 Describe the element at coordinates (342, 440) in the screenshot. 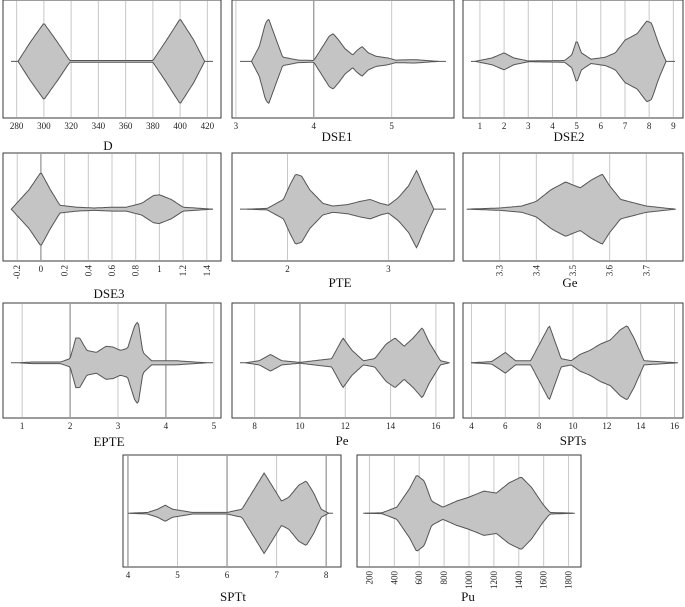

I see `axis-label: Pe` at that location.